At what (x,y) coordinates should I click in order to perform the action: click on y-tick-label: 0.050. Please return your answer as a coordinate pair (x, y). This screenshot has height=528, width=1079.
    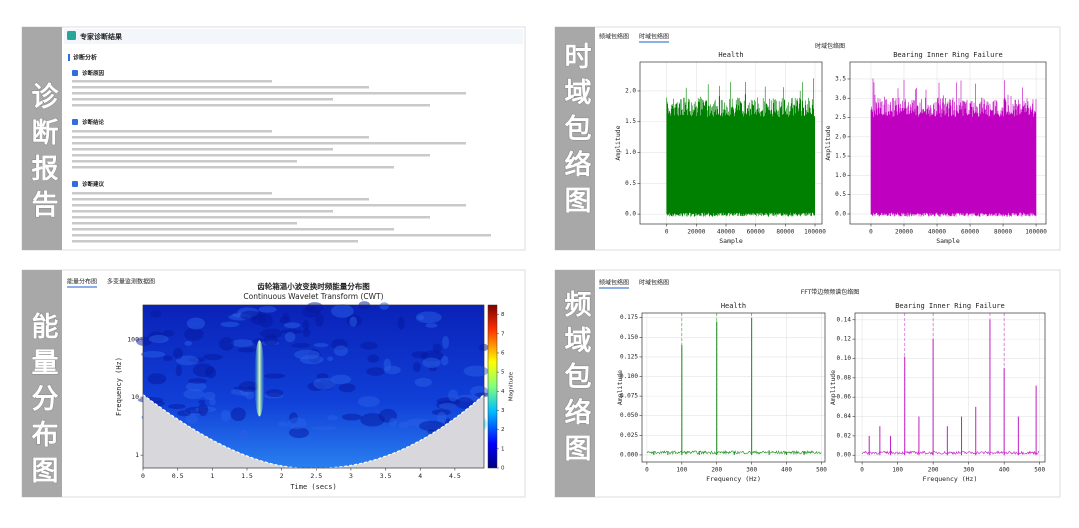
    Looking at the image, I should click on (629, 415).